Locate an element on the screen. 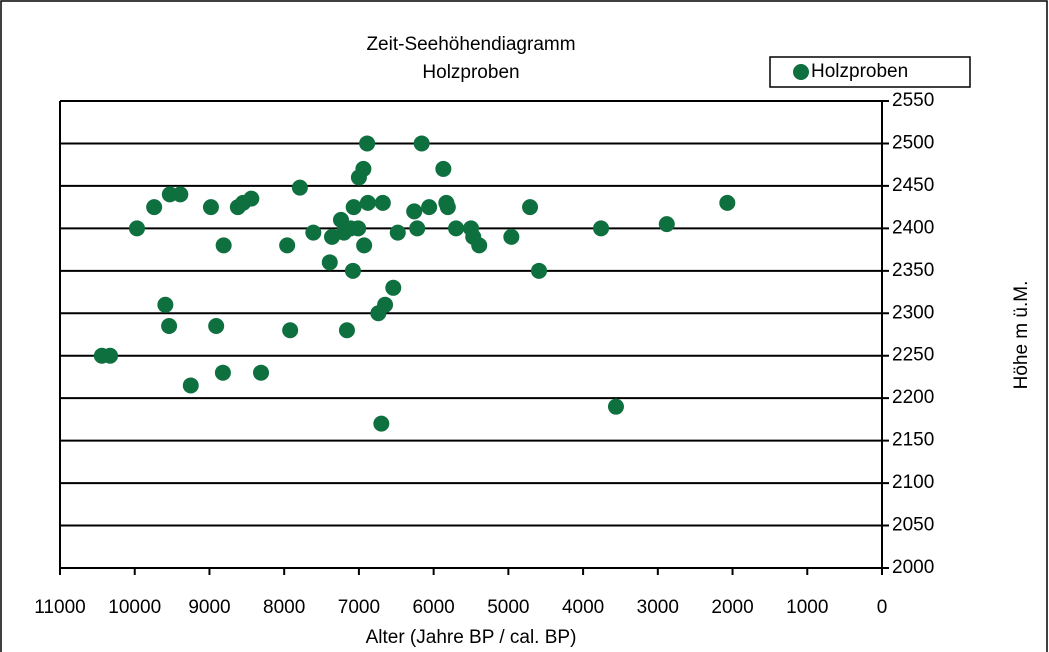 This screenshot has height=652, width=1049. x-tick-label: 5000 is located at coordinates (508, 607).